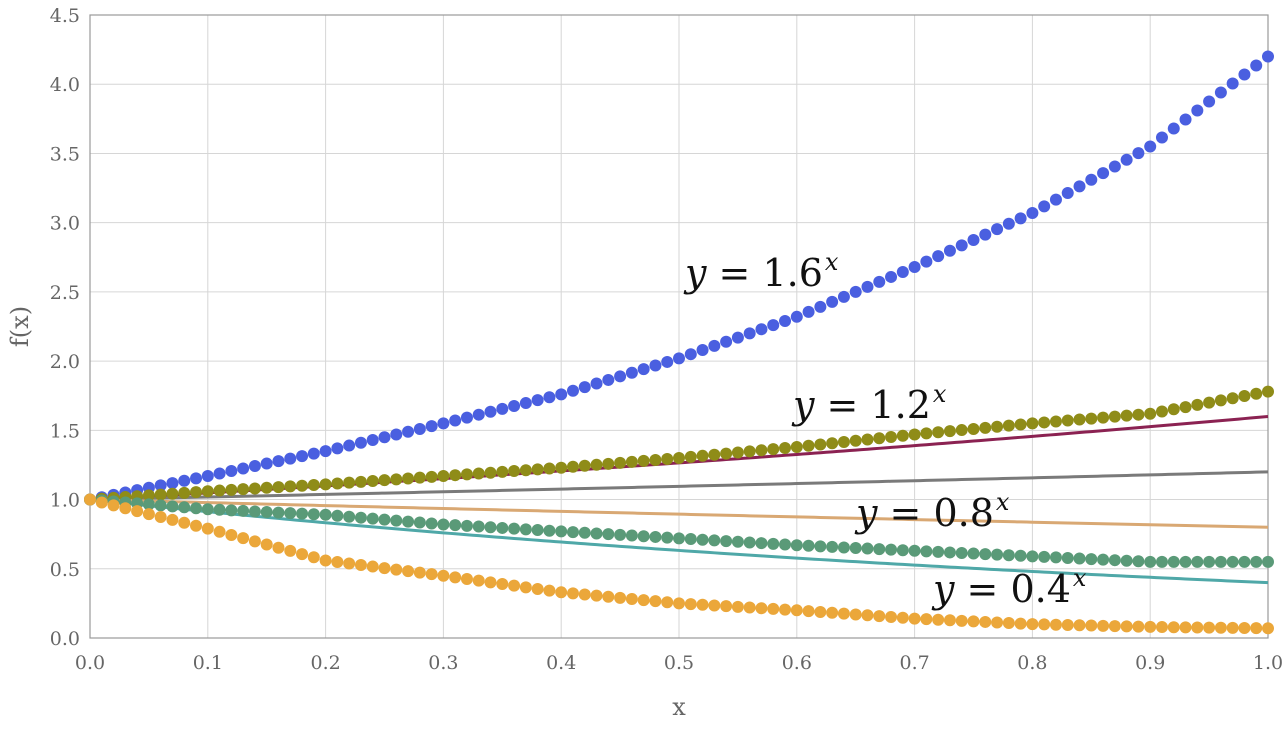  Describe the element at coordinates (65, 639) in the screenshot. I see `y-tick-label: 0.0` at that location.